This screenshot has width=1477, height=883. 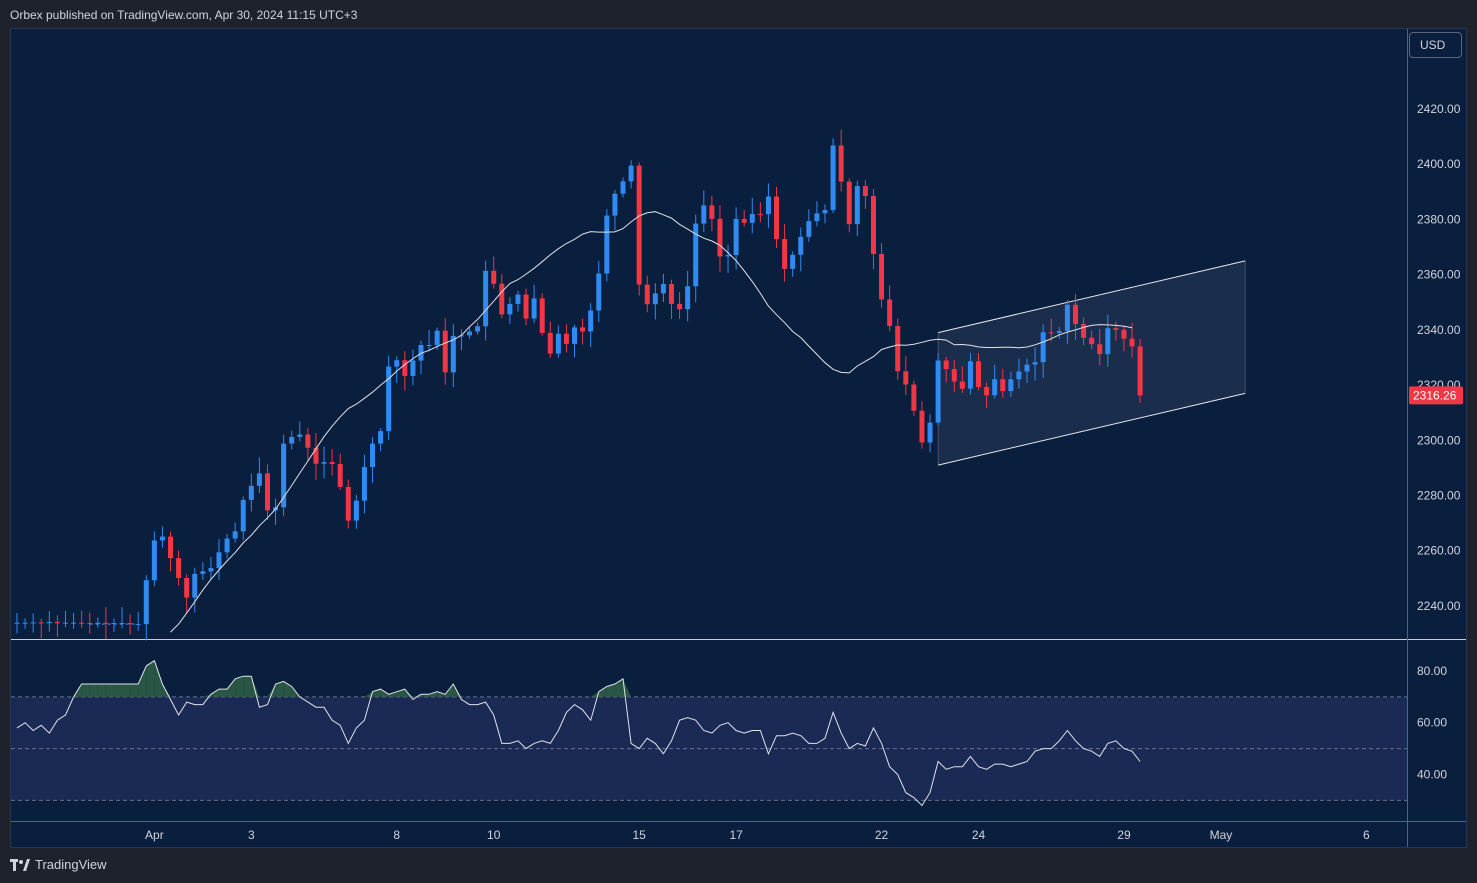 What do you see at coordinates (1432, 723) in the screenshot?
I see `rsi-tick-label: 60.00` at bounding box center [1432, 723].